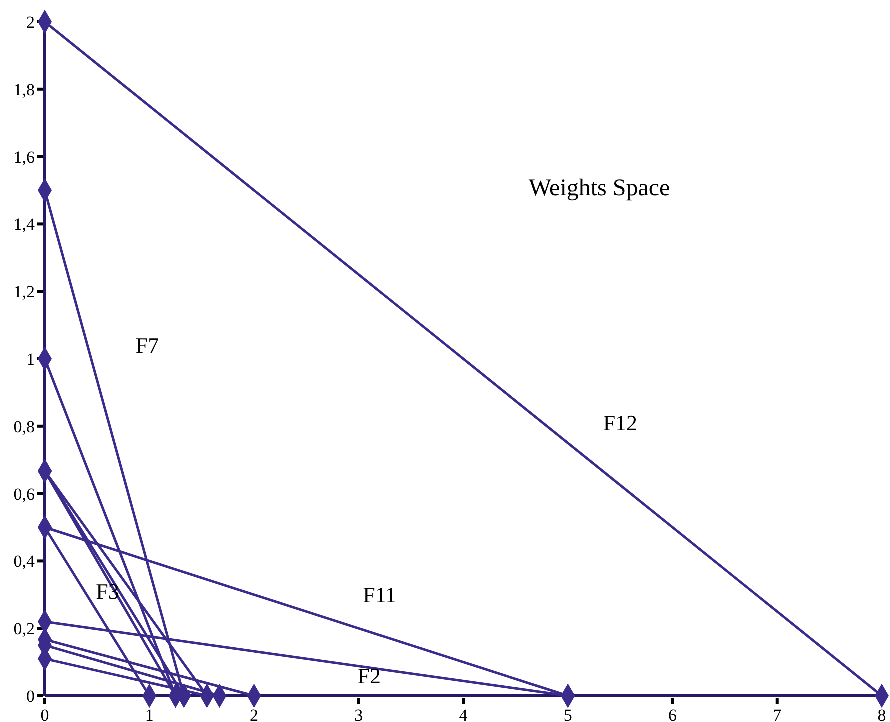 The height and width of the screenshot is (722, 890). What do you see at coordinates (24, 629) in the screenshot?
I see `y-tick-label: 0,2` at bounding box center [24, 629].